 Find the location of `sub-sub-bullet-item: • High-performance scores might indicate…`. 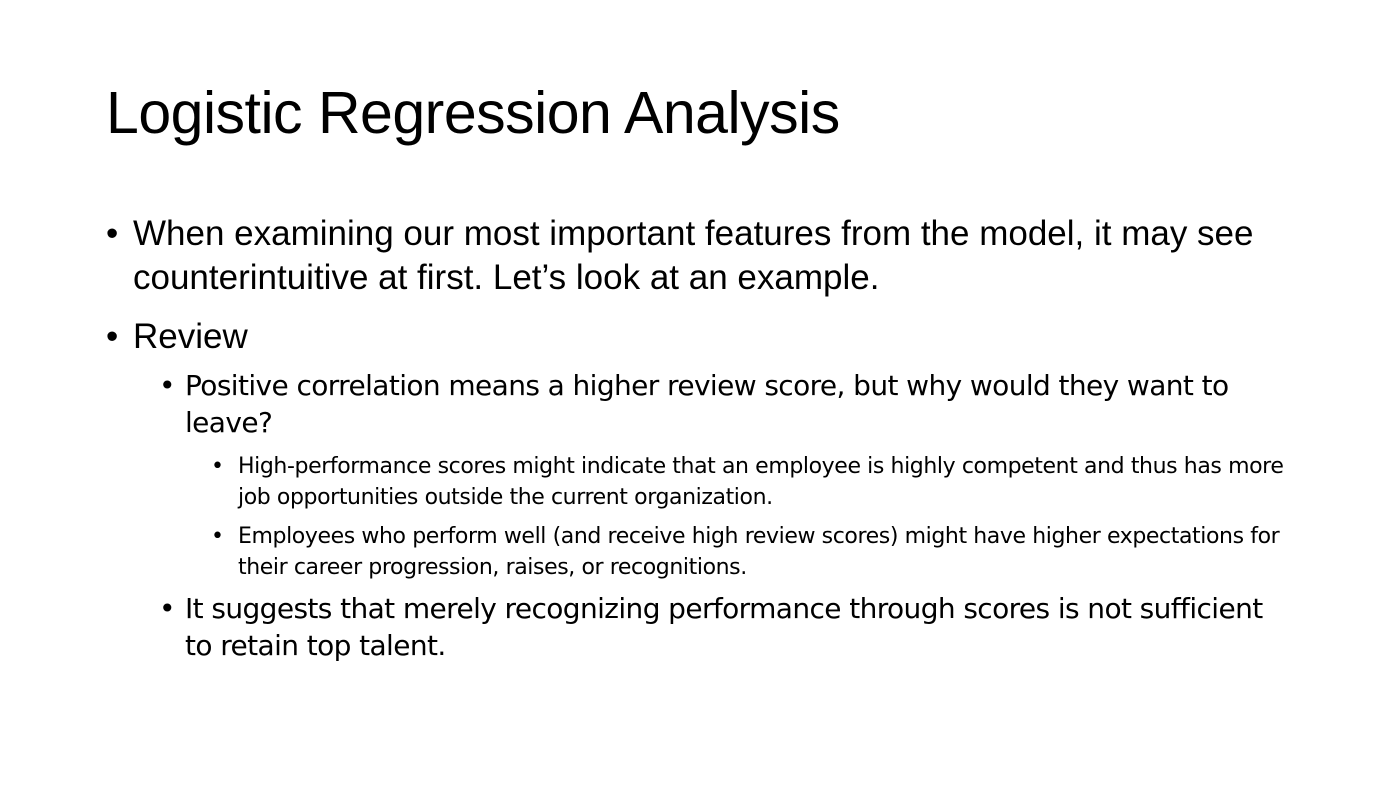

sub-sub-bullet-item: • High-performance scores might indicate… is located at coordinates (751, 482).